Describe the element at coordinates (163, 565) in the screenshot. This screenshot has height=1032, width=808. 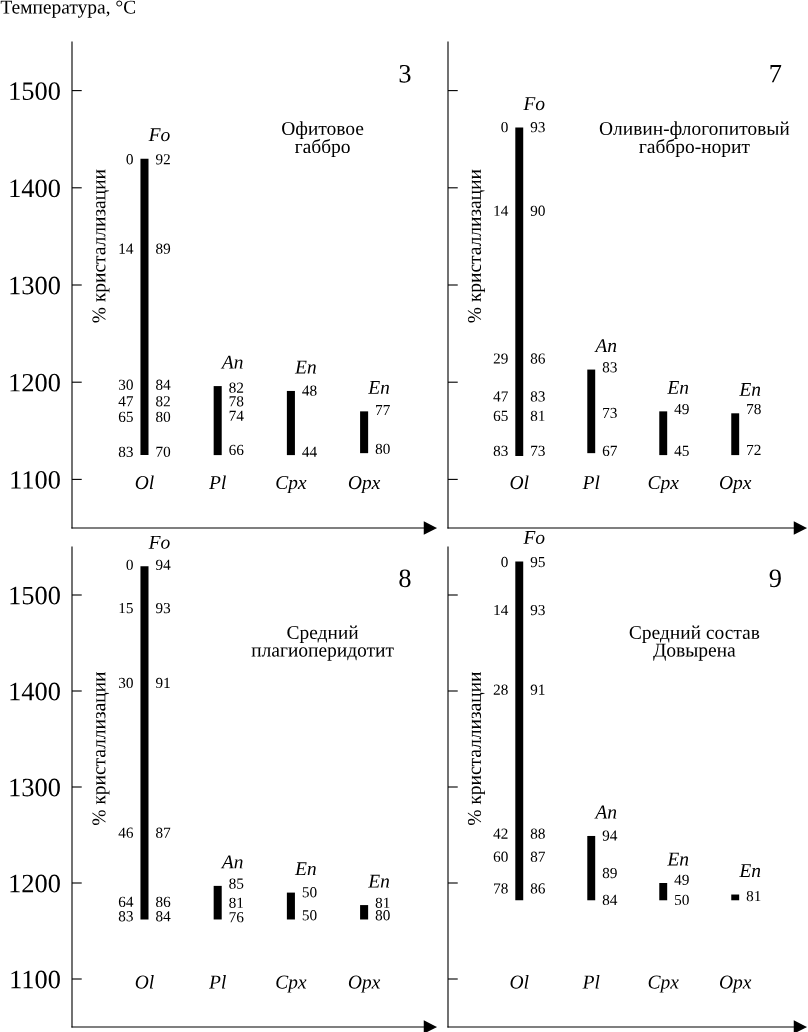
I see `annotation: 94` at that location.